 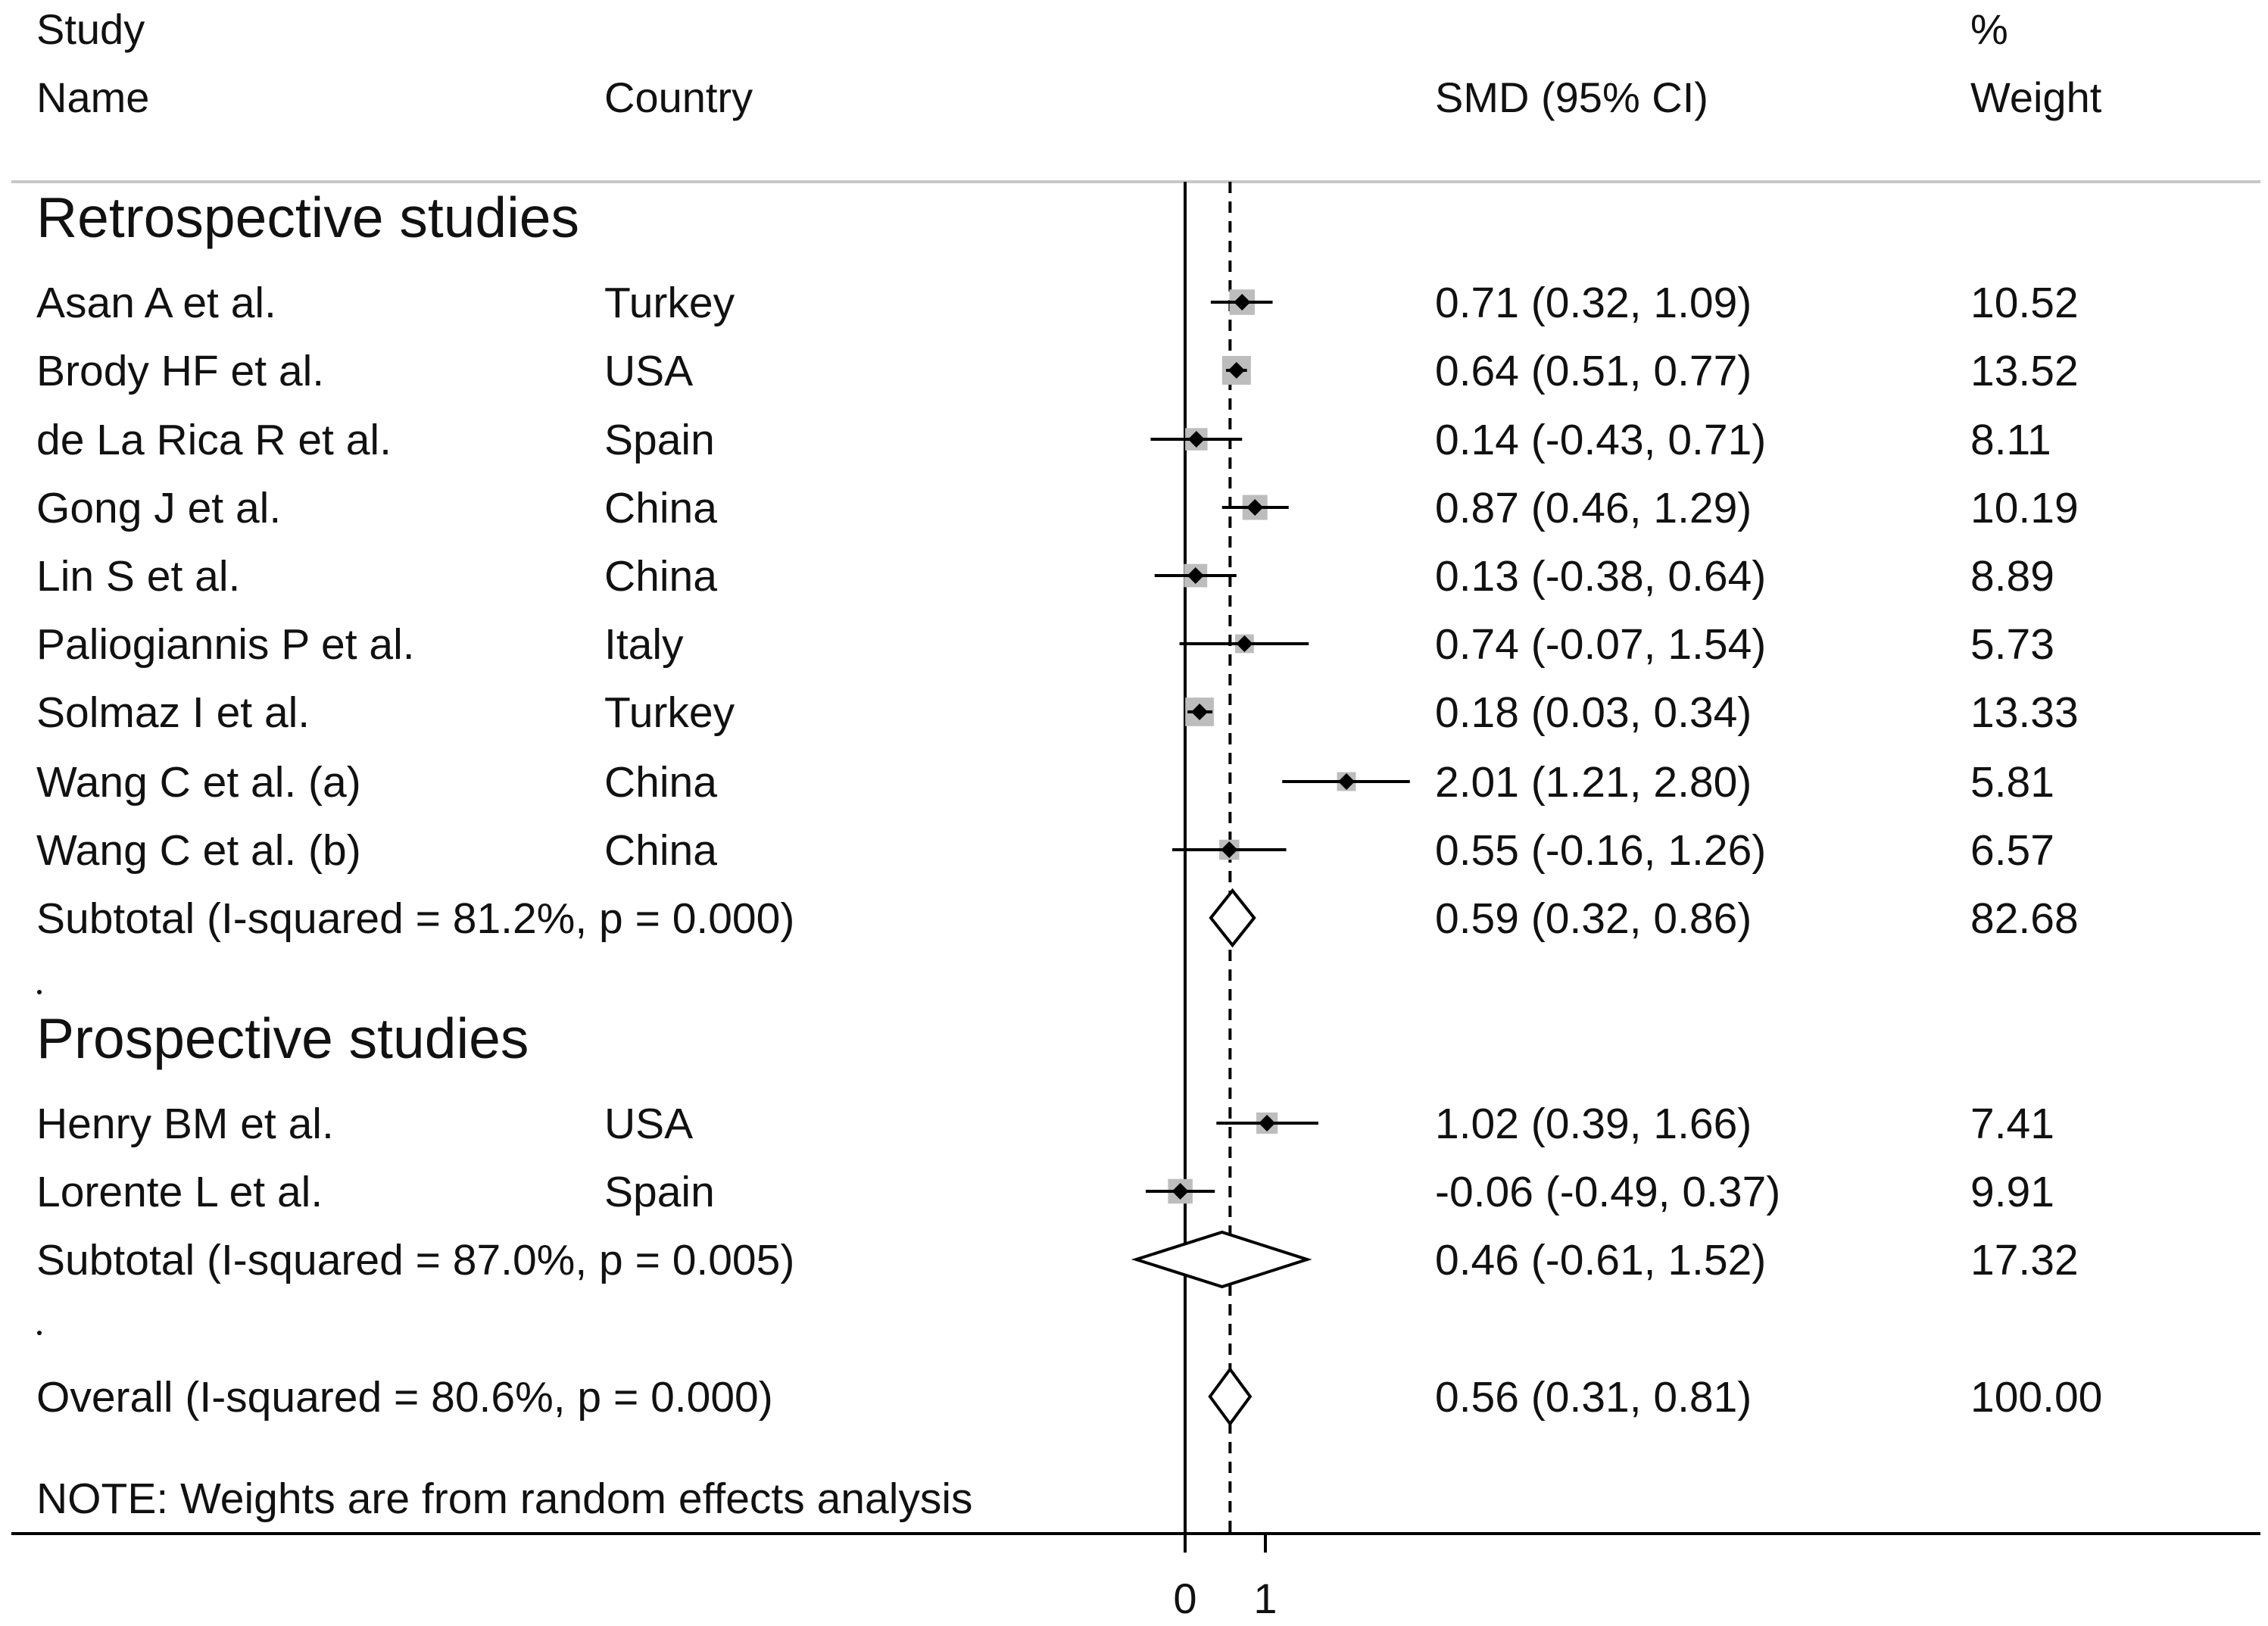 I want to click on overall-label: Overall (I-squared = 80.6%, p = 0.000), so click(x=404, y=1398).